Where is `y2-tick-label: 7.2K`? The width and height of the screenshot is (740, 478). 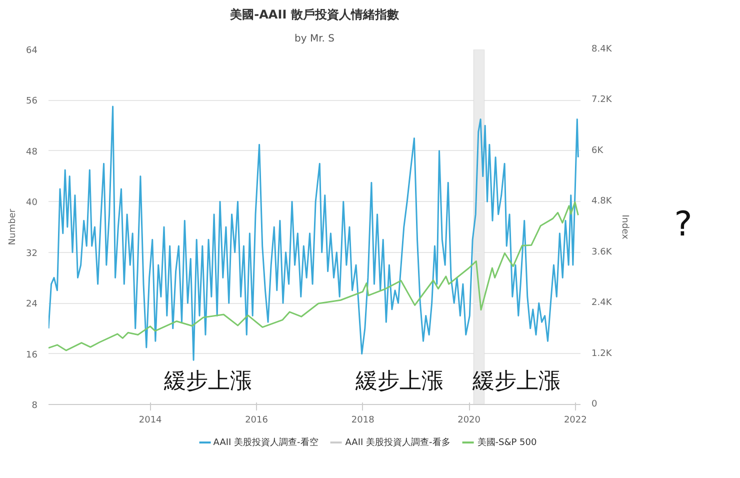 y2-tick-label: 7.2K is located at coordinates (602, 100).